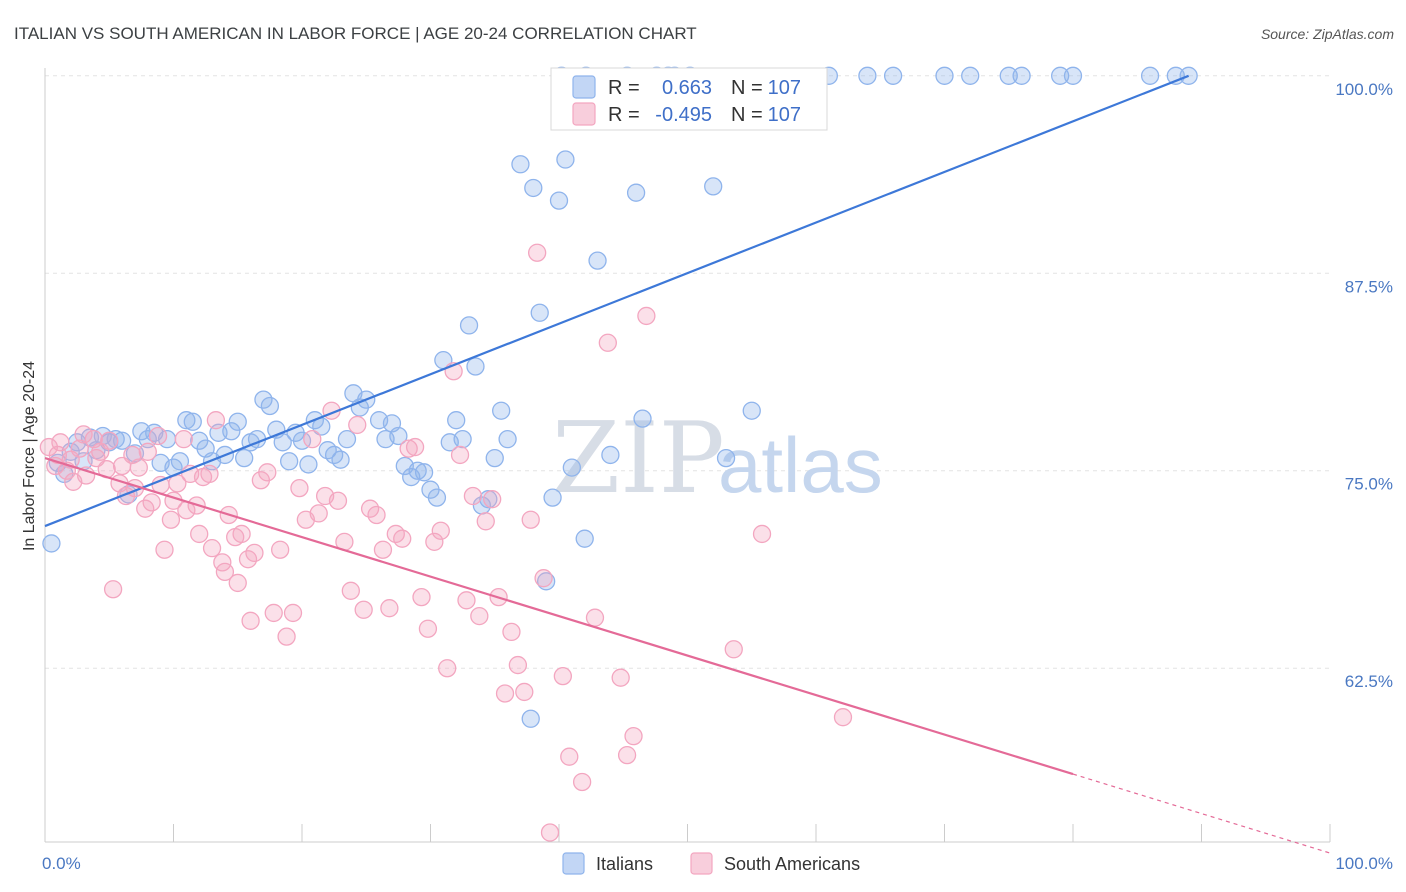  I want to click on y-tick-label: 75.0%, so click(1369, 484).